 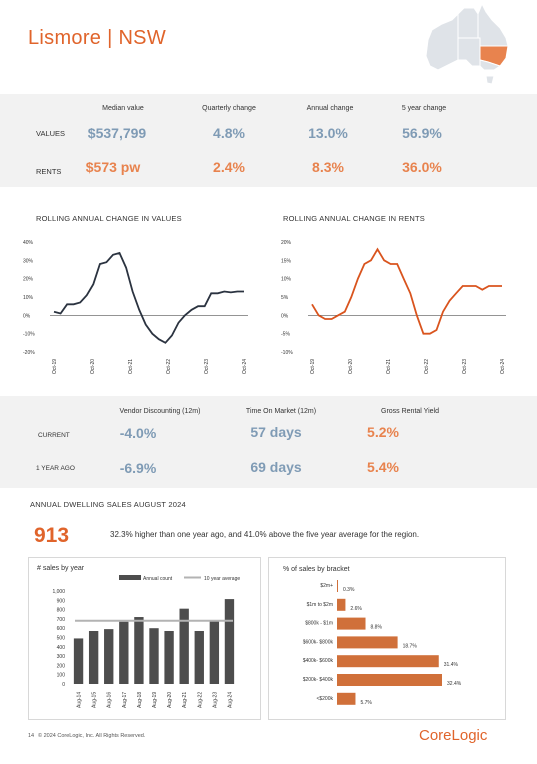 I want to click on row-label-rents: RENTS, so click(x=49, y=171).